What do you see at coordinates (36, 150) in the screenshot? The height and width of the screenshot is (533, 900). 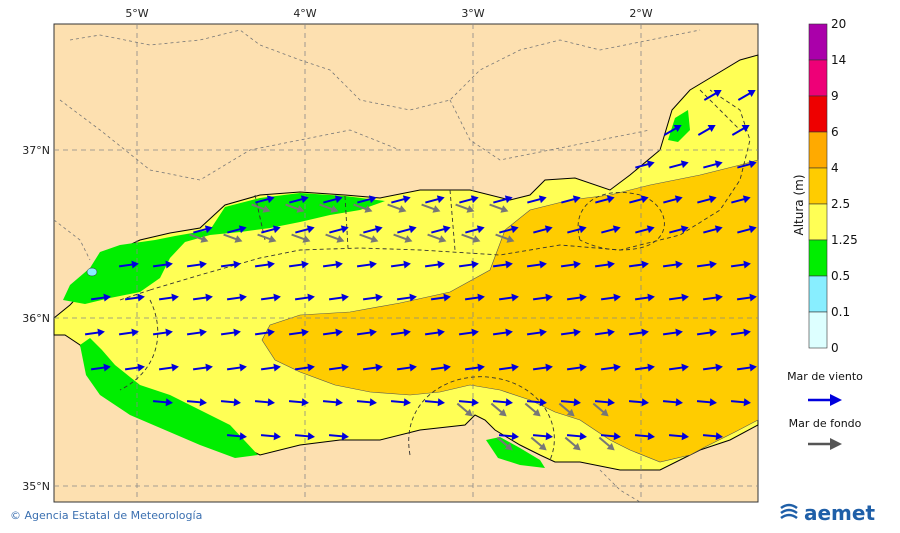 I see `lat-label-37n: 37°N` at bounding box center [36, 150].